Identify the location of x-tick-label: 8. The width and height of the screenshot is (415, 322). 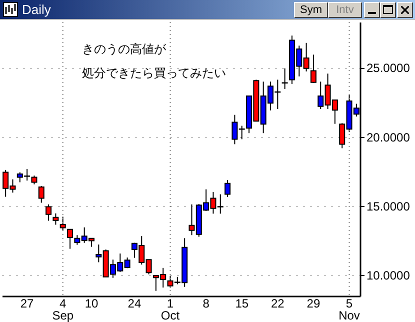
(206, 303).